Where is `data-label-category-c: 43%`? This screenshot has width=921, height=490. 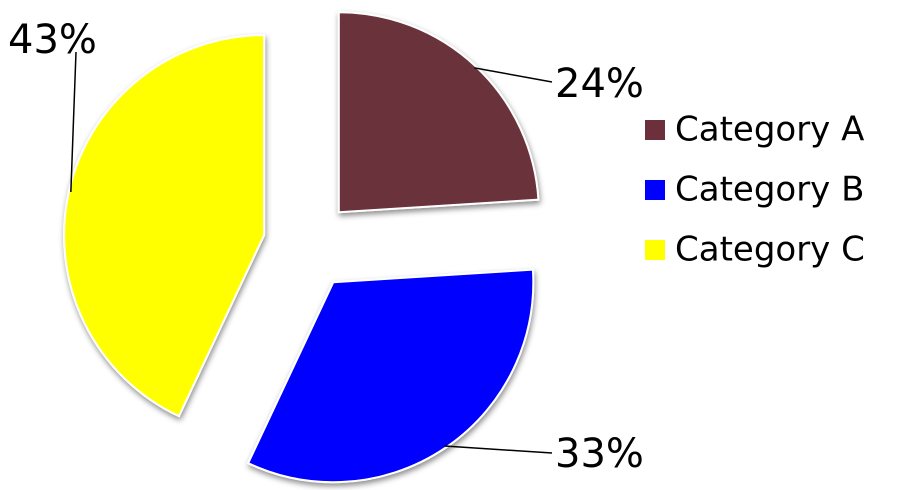 data-label-category-c: 43% is located at coordinates (52, 40).